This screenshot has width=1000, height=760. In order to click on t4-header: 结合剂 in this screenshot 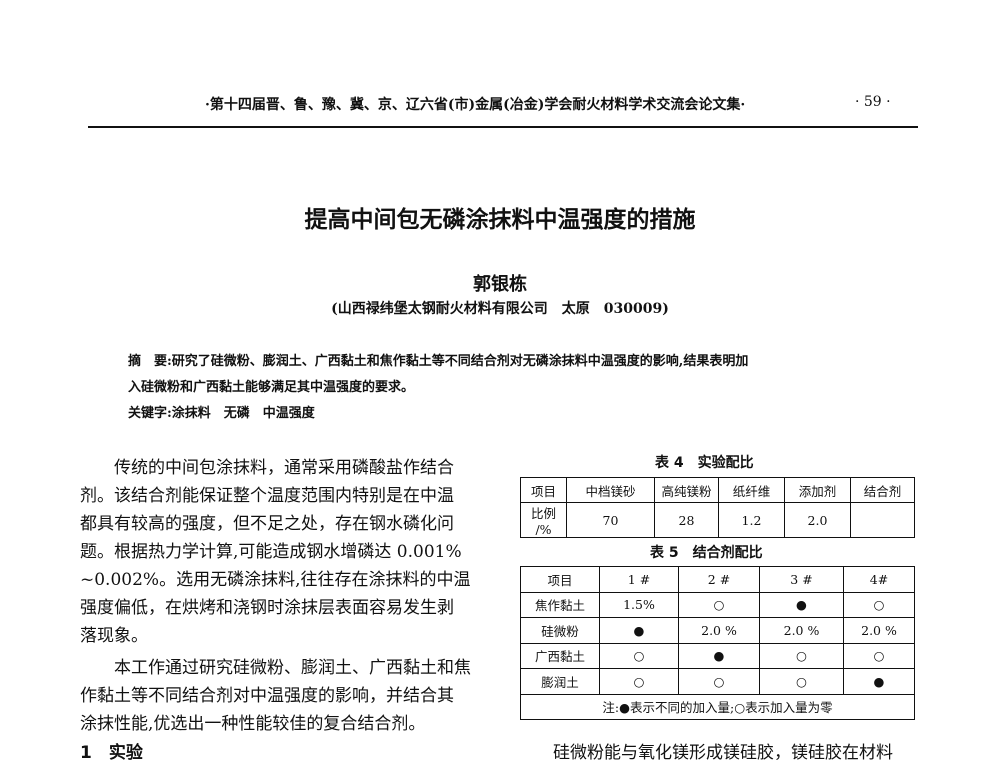, I will do `click(882, 490)`.